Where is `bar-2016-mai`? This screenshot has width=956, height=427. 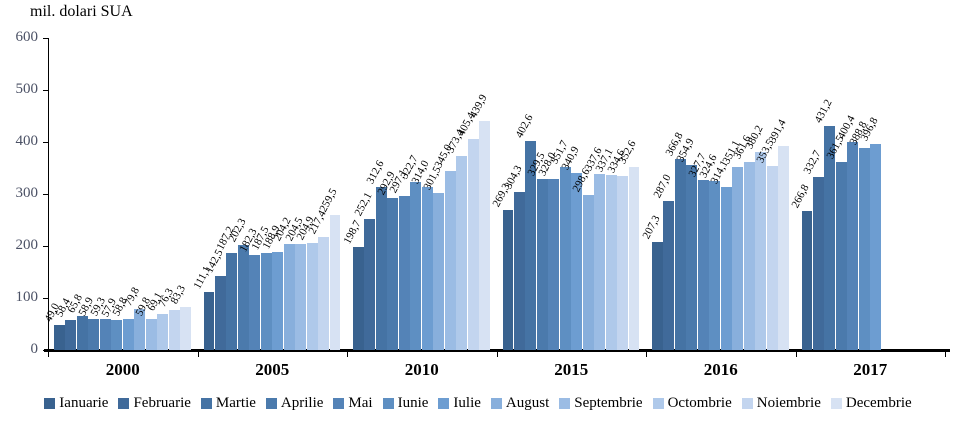 bar-2016-mai is located at coordinates (703, 264).